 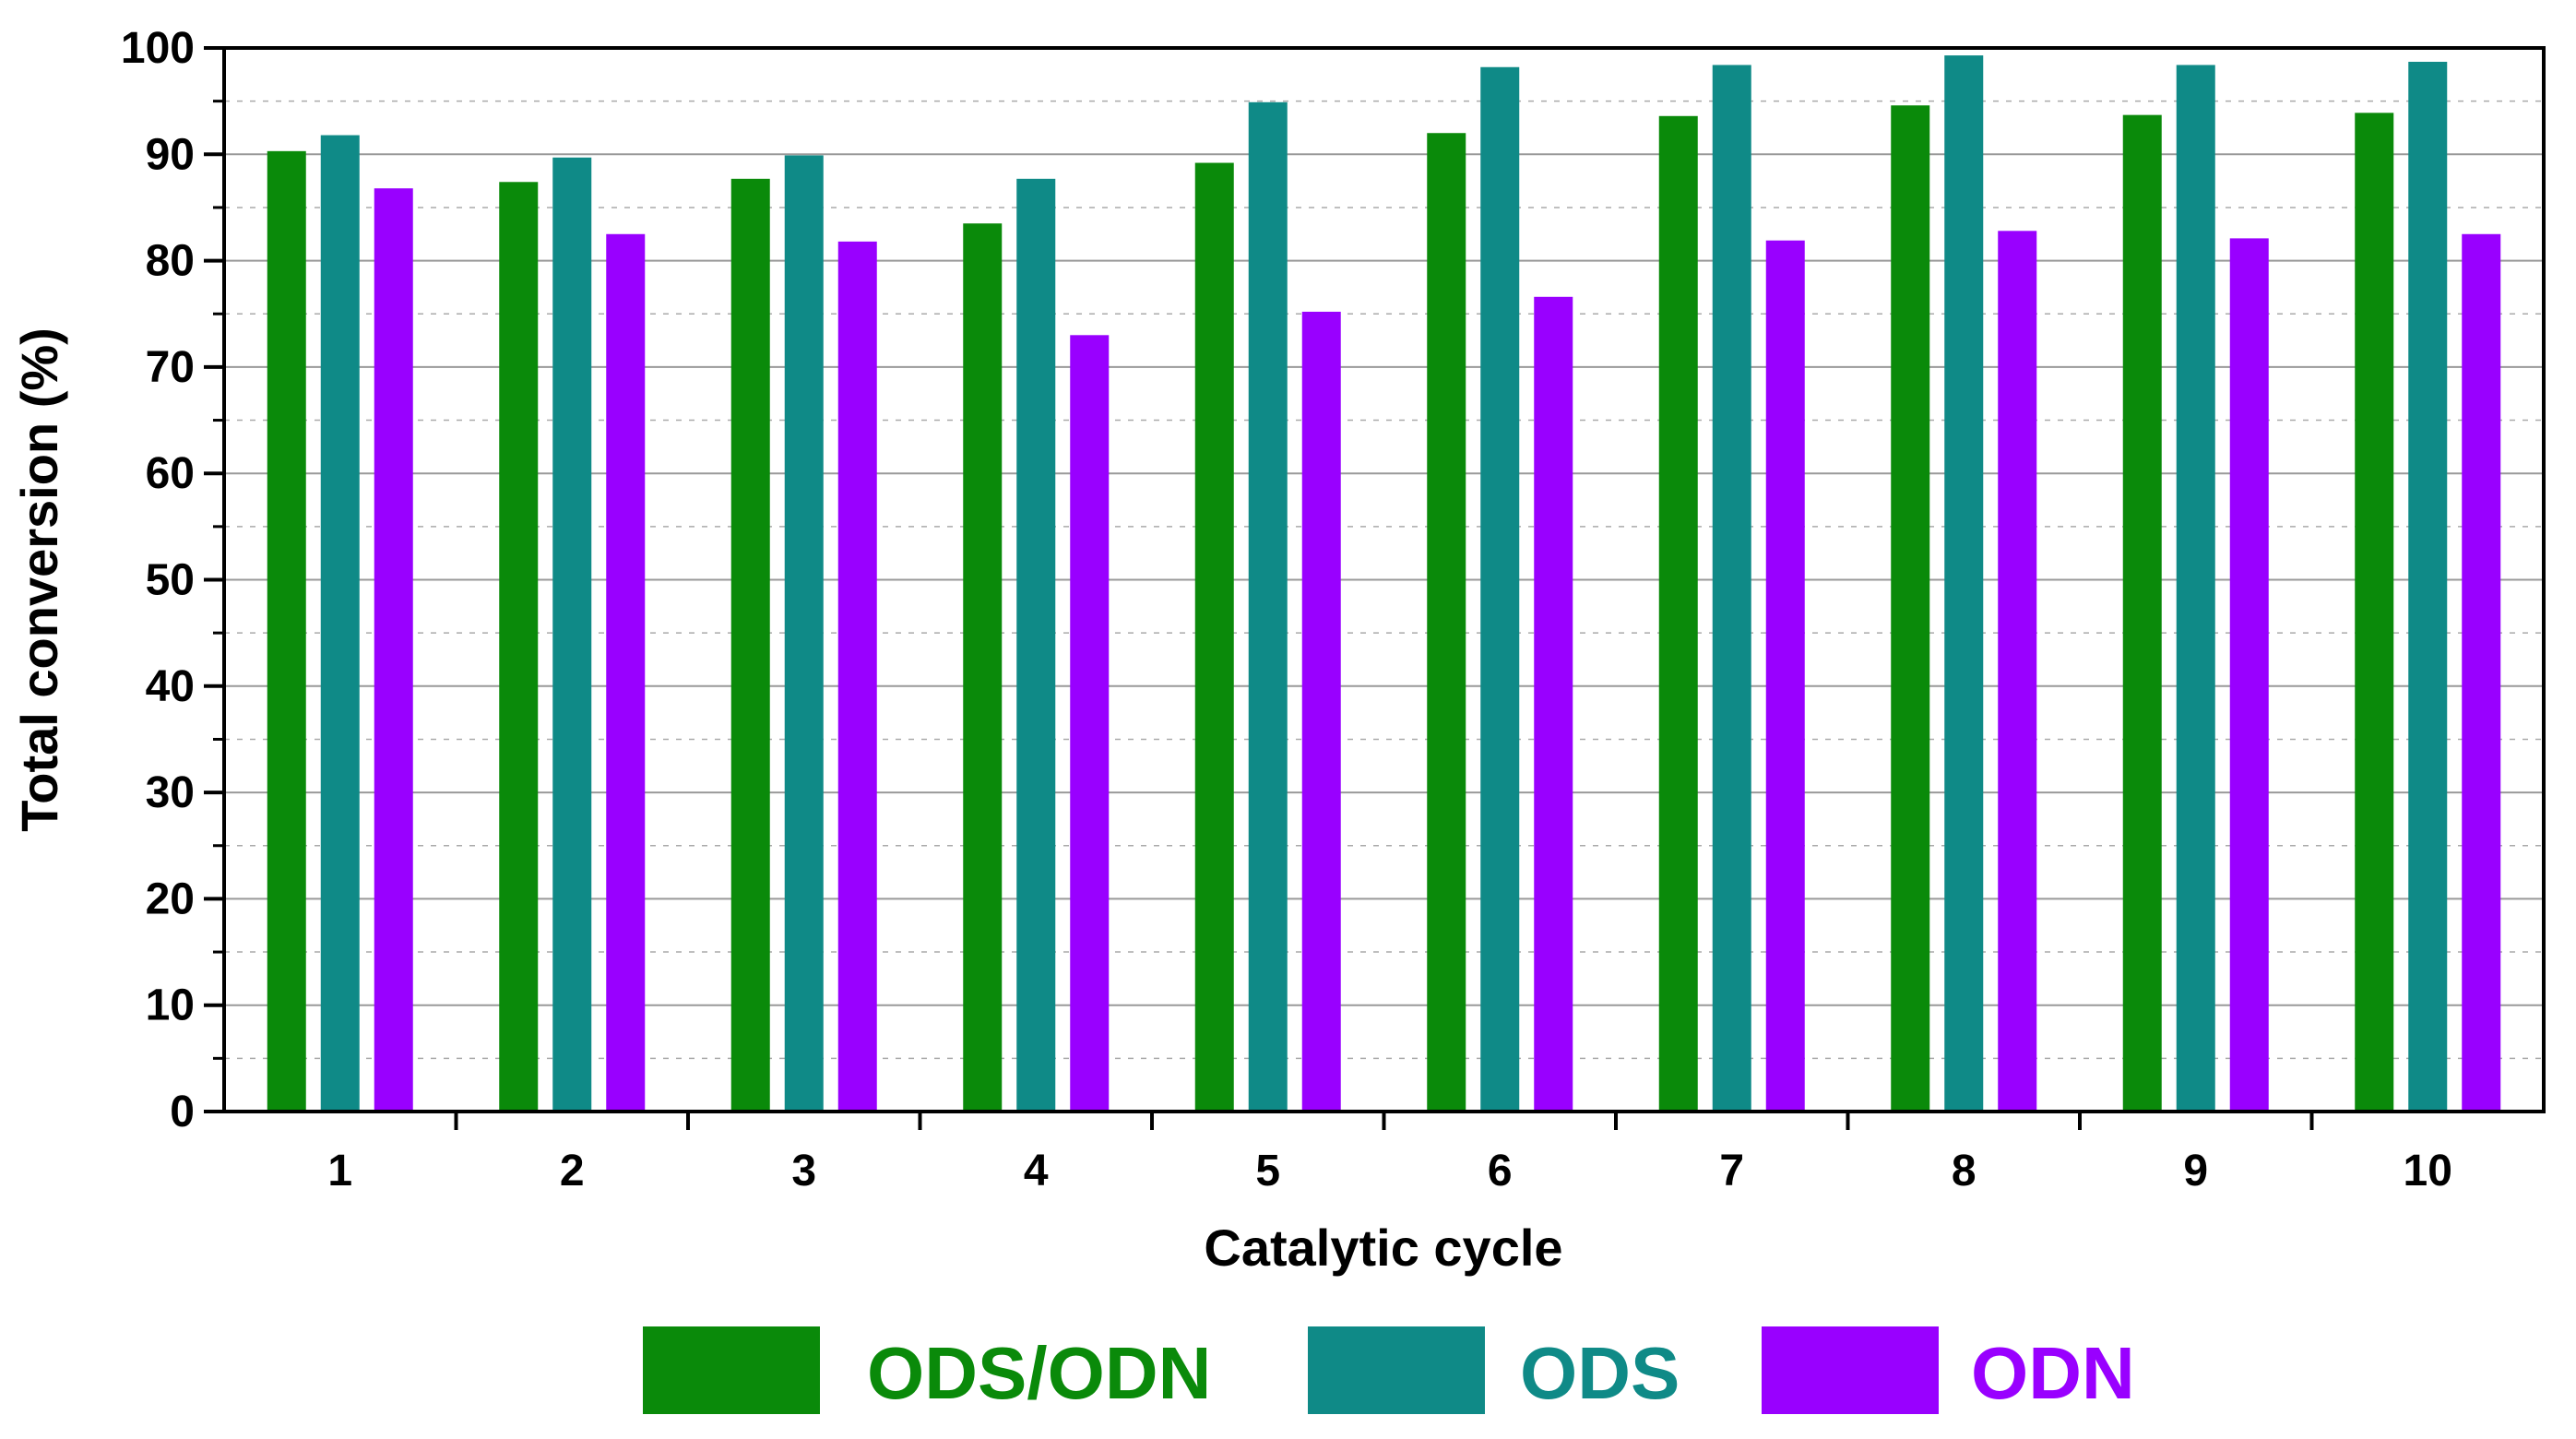 What do you see at coordinates (572, 1171) in the screenshot?
I see `x-tick-label: 2` at bounding box center [572, 1171].